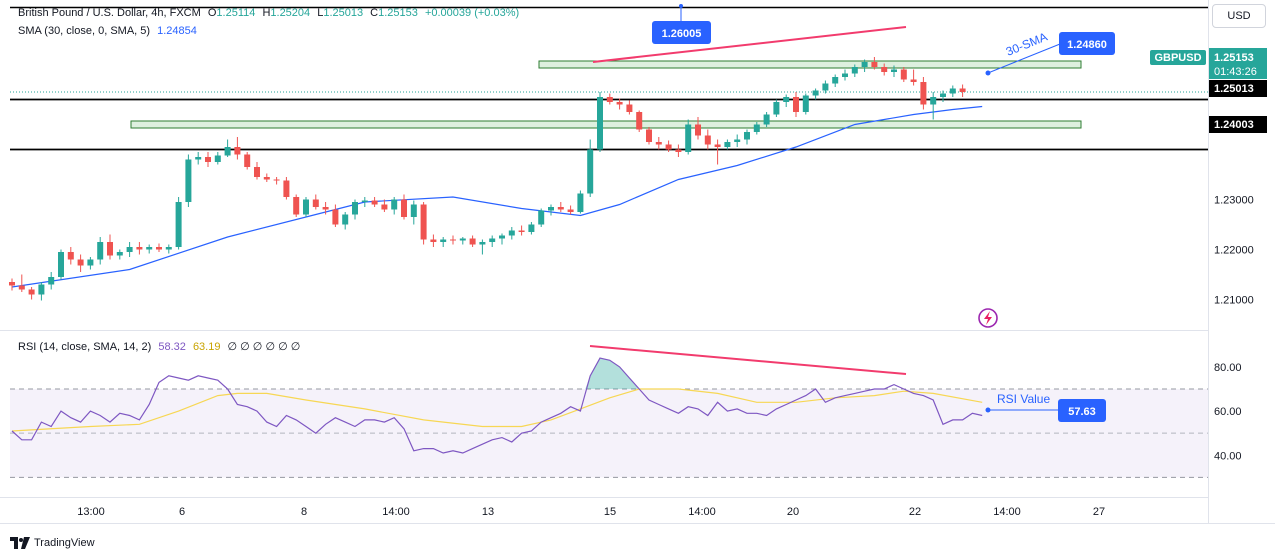  I want to click on ticker-tag, so click(1178, 57).